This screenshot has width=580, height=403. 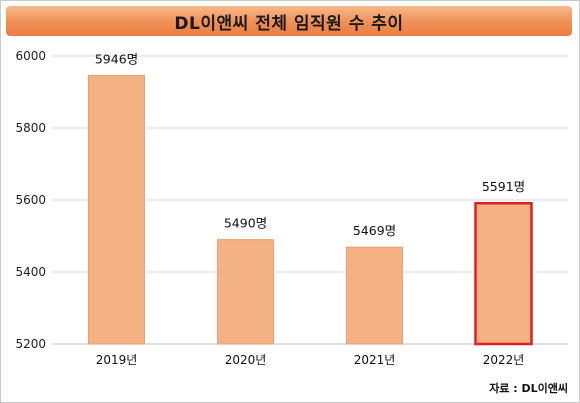 I want to click on y-axis-ticks: 5200 5400 5600 5800 6000, so click(x=30, y=200).